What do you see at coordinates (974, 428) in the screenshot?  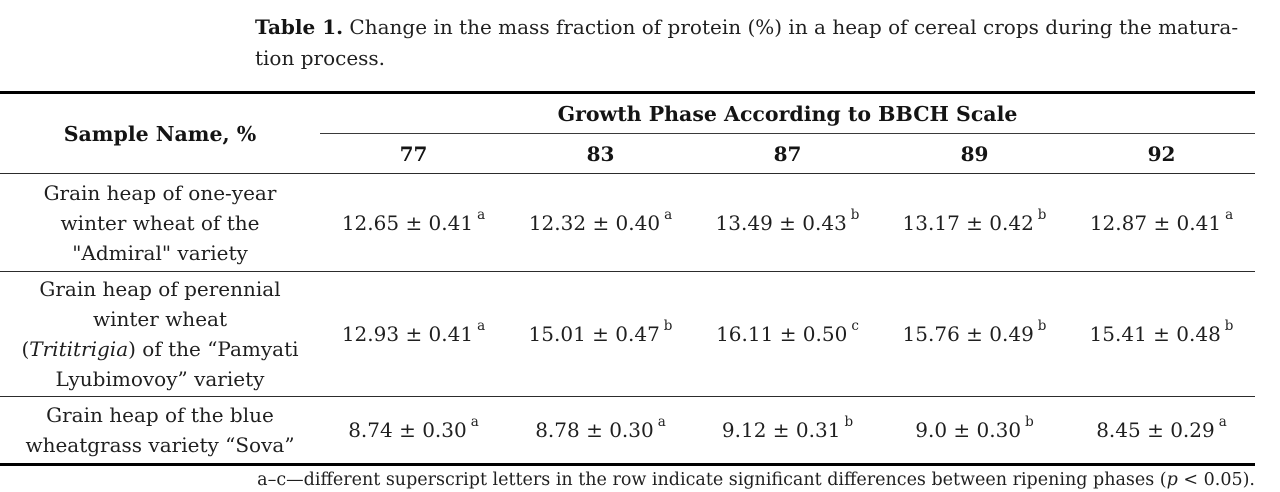 I see `cell-value: 9.0 ± 0.30 b` at bounding box center [974, 428].